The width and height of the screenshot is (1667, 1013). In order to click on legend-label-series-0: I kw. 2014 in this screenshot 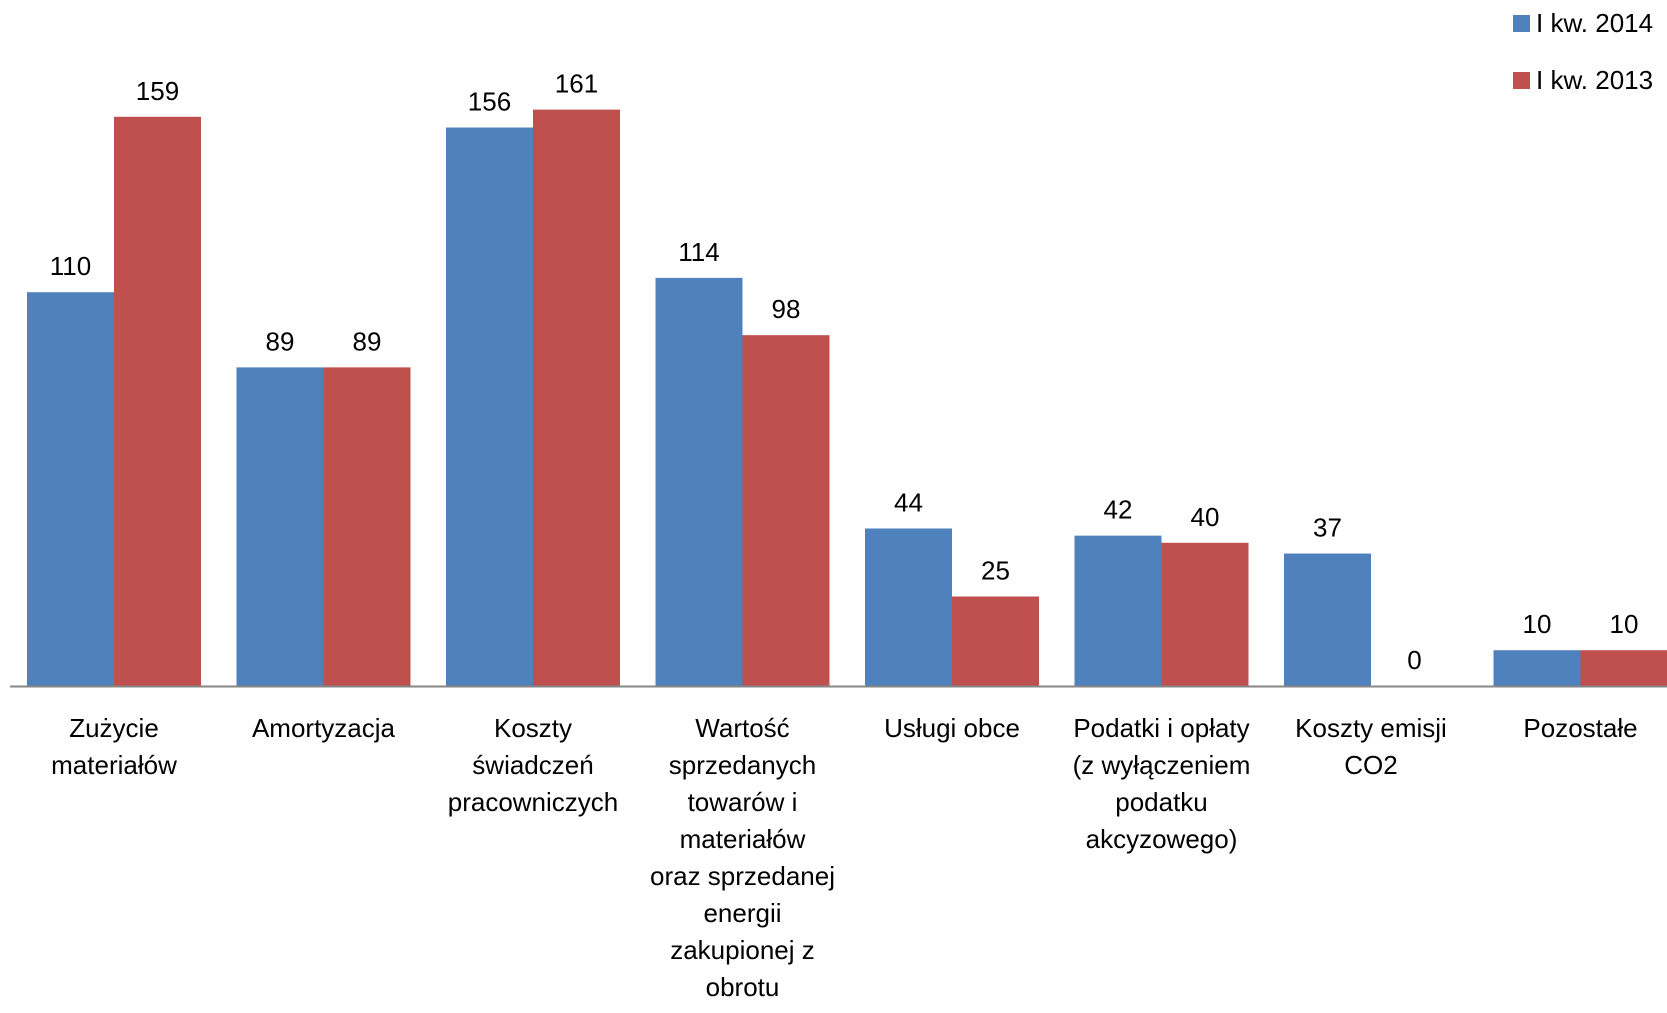, I will do `click(1595, 22)`.